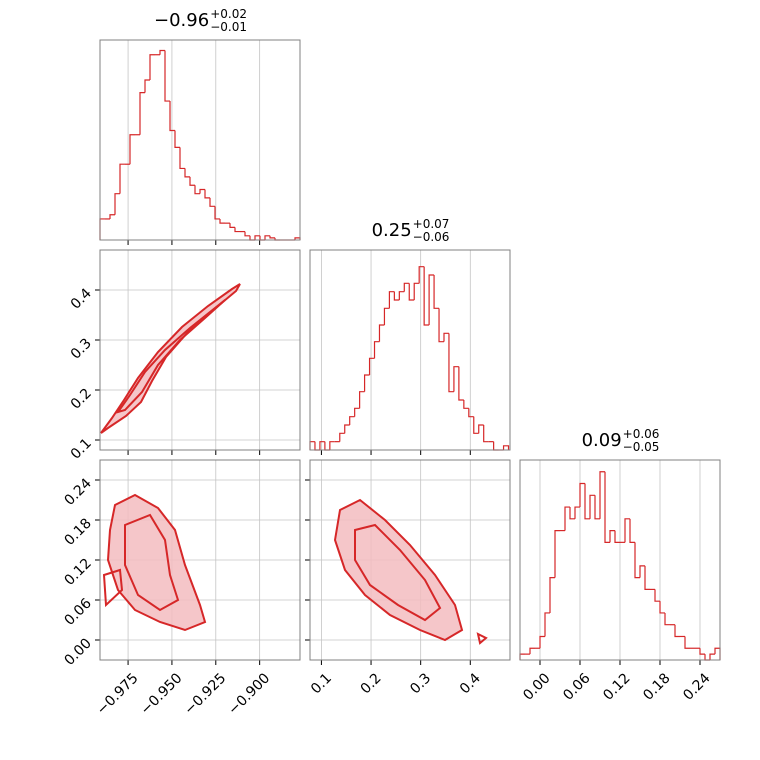 Image resolution: width=760 pixels, height=760 pixels. What do you see at coordinates (392, 230) in the screenshot?
I see `title-value: 0.25` at bounding box center [392, 230].